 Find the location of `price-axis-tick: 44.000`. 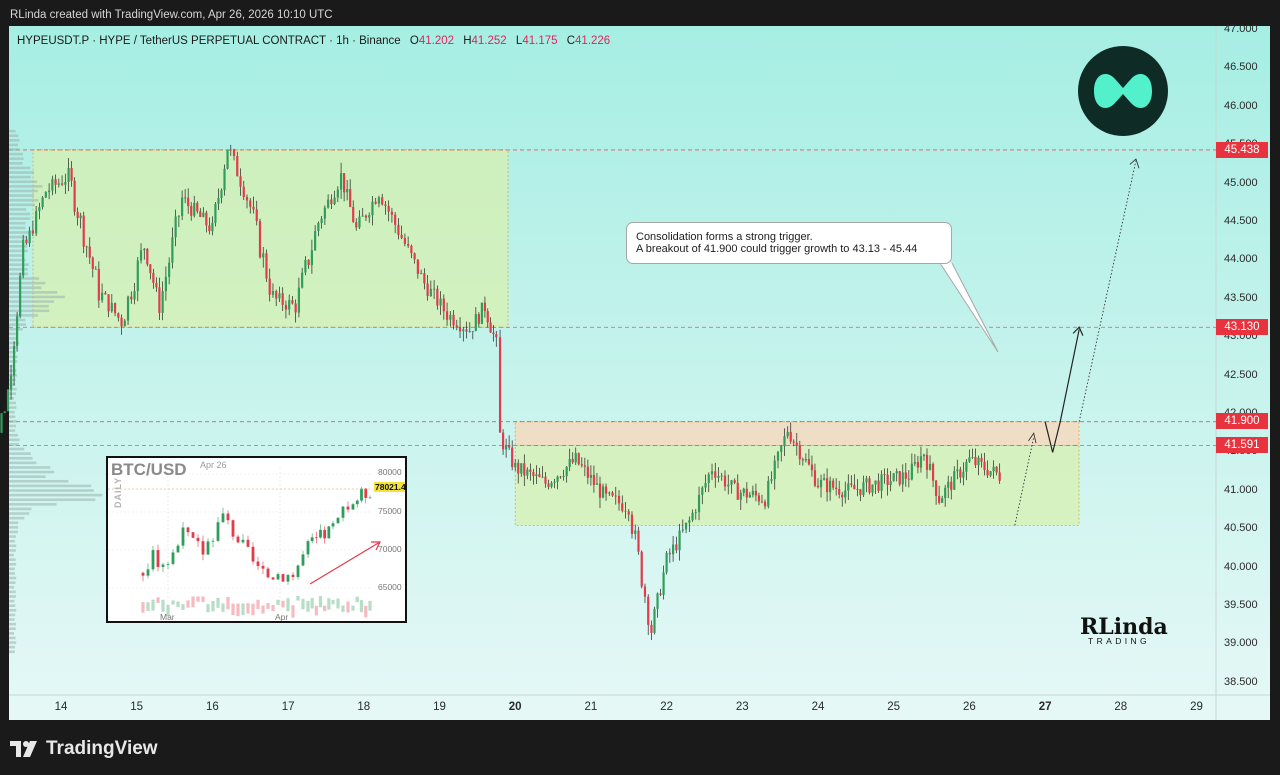

price-axis-tick: 44.000 is located at coordinates (1241, 259).